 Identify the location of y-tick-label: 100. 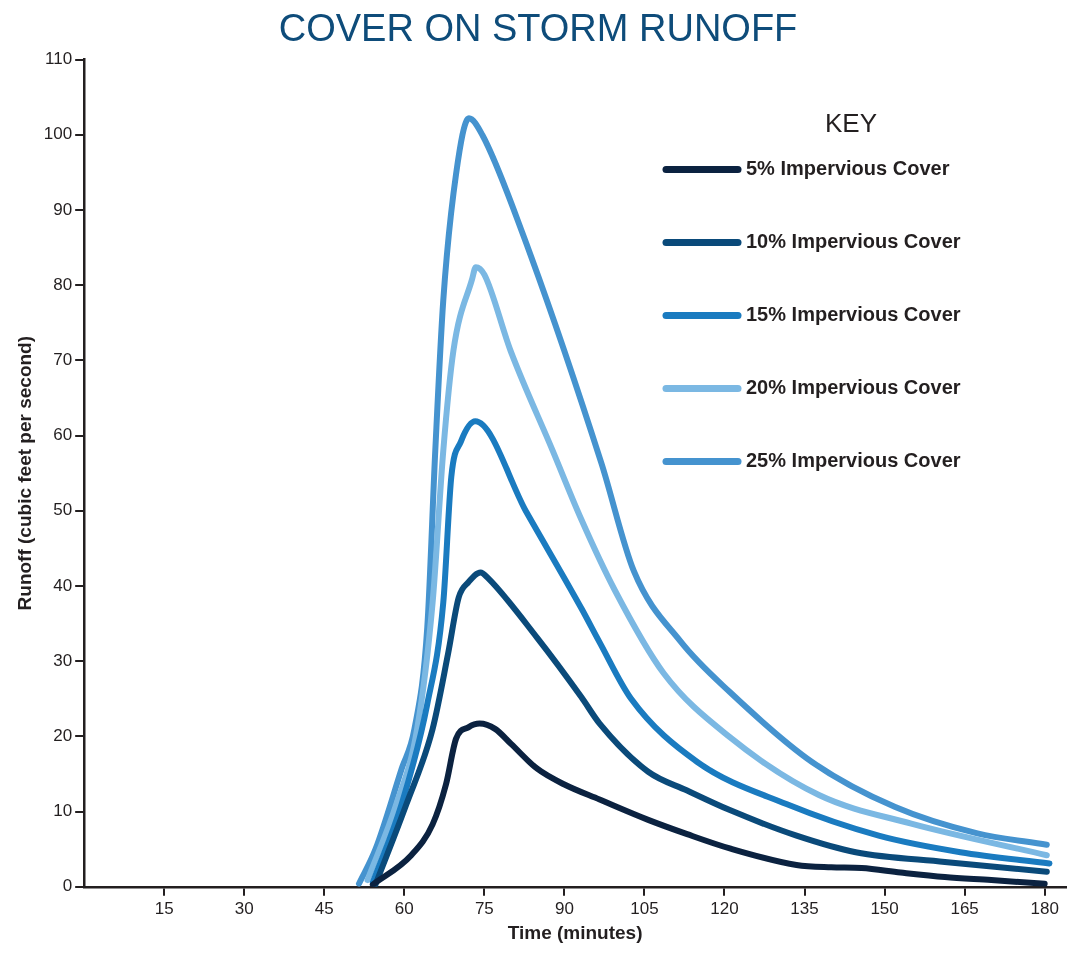
(58, 134).